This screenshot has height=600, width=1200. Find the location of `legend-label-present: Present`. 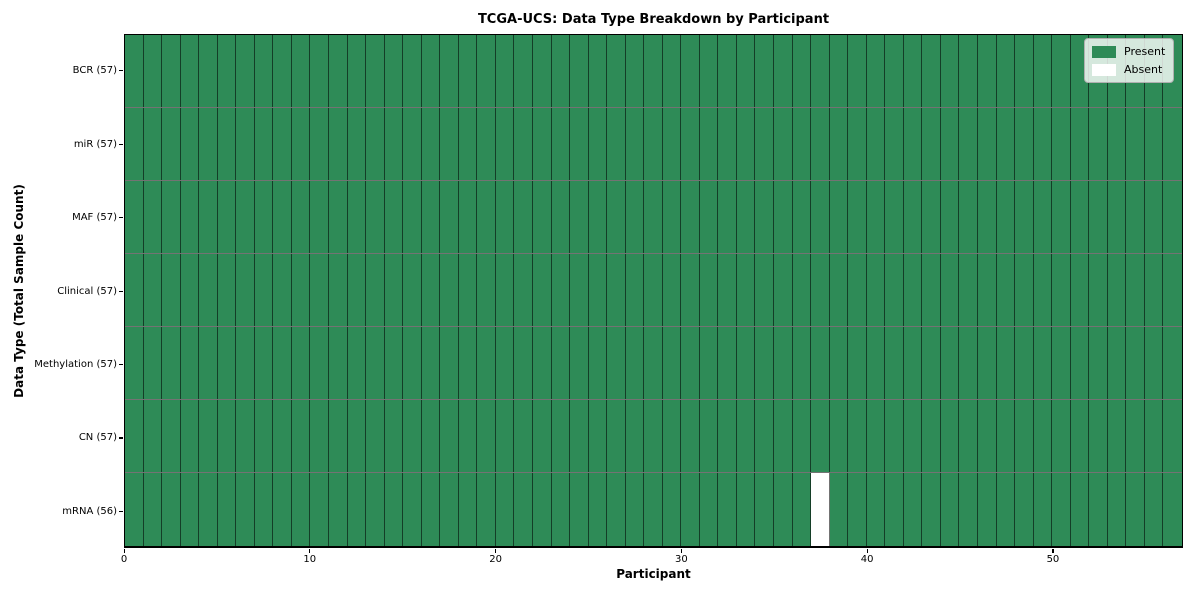

legend-label-present: Present is located at coordinates (1145, 51).